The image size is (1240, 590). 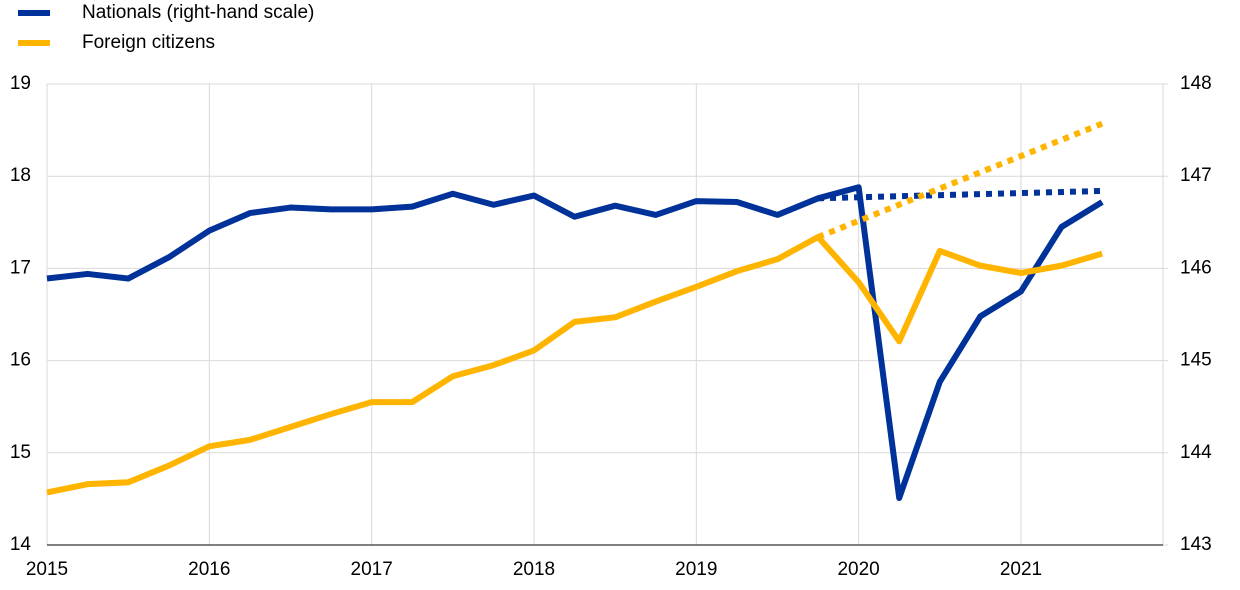 What do you see at coordinates (534, 569) in the screenshot?
I see `x-tick-label: 2018` at bounding box center [534, 569].